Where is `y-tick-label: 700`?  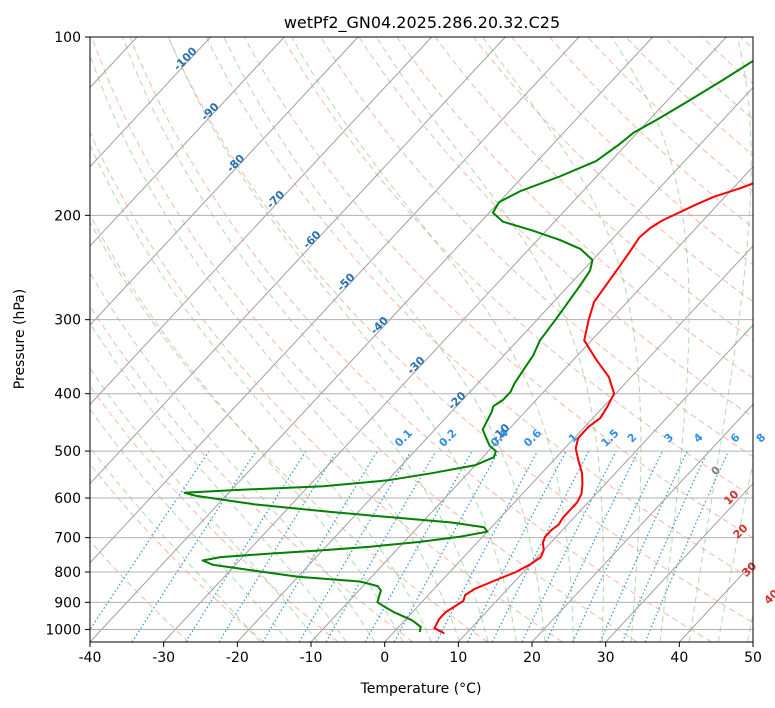
y-tick-label: 700 is located at coordinates (67, 539).